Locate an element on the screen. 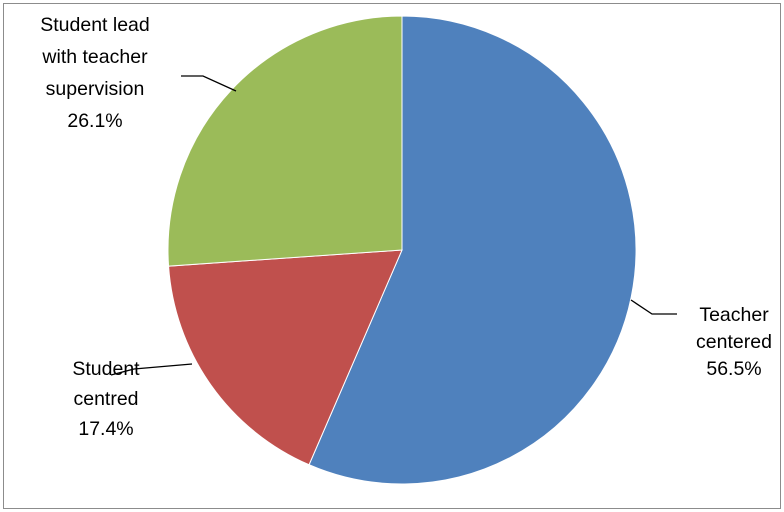 This screenshot has width=784, height=512. data-label-text: centred is located at coordinates (105, 399).